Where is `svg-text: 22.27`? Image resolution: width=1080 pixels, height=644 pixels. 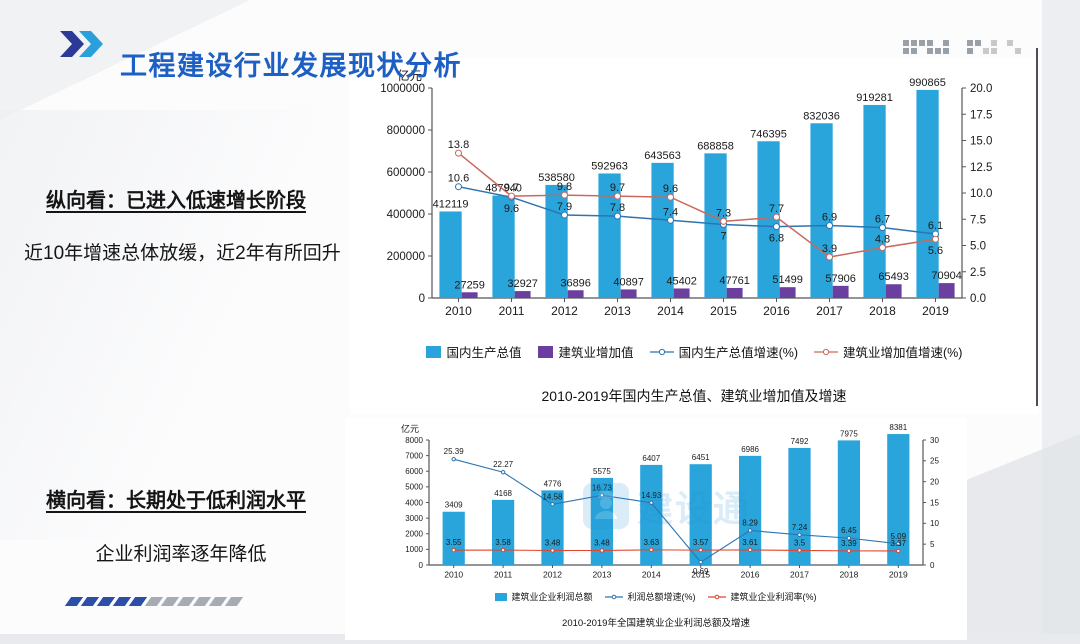 svg-text: 22.27 is located at coordinates (503, 464).